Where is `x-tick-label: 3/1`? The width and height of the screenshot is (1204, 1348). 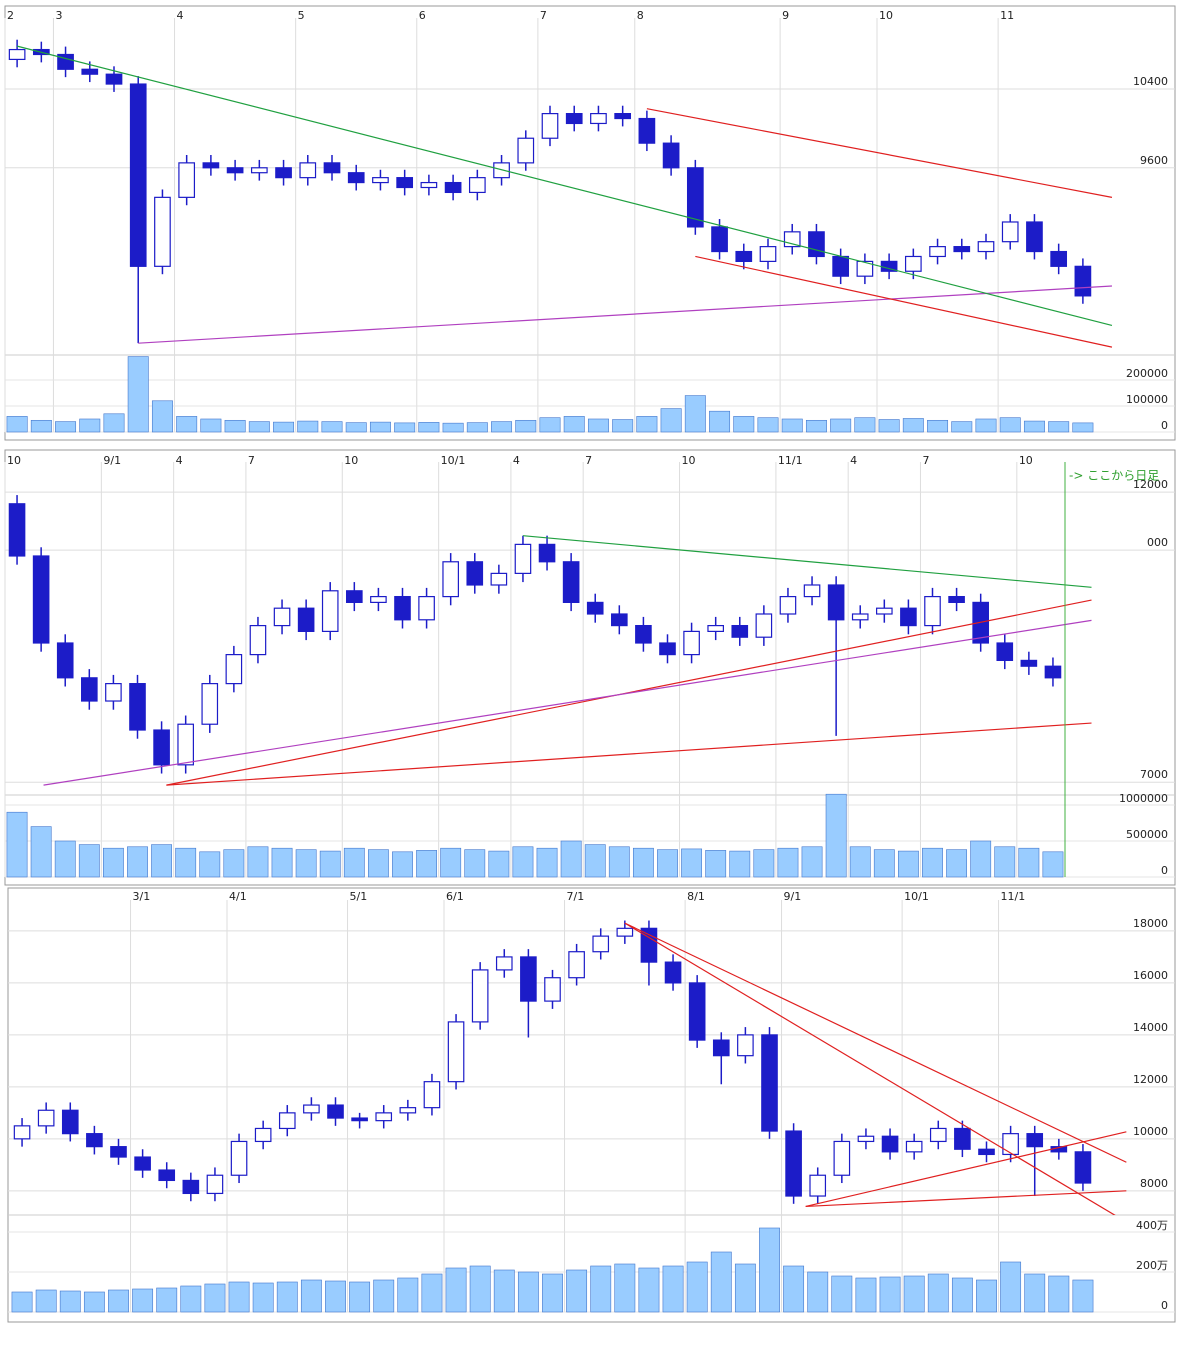
x-tick-label: 3/1 is located at coordinates (142, 896).